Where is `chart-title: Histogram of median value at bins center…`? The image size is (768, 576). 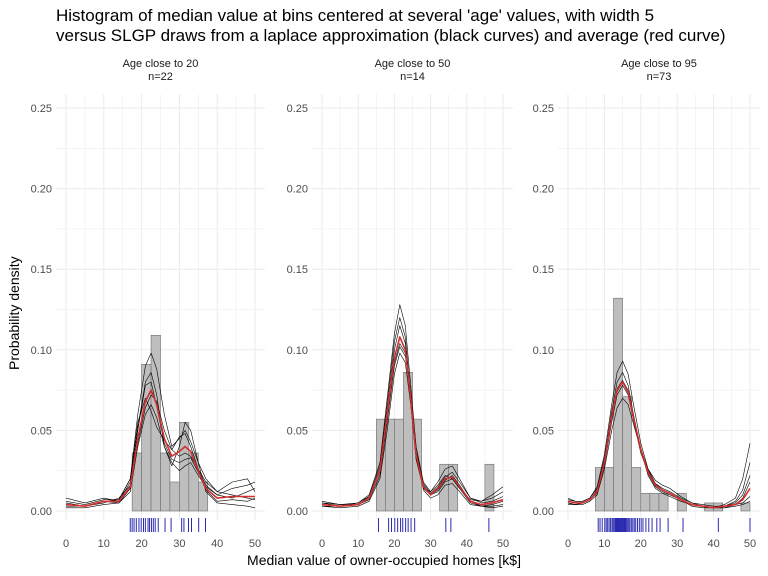 chart-title: Histogram of median value at bins center… is located at coordinates (408, 26).